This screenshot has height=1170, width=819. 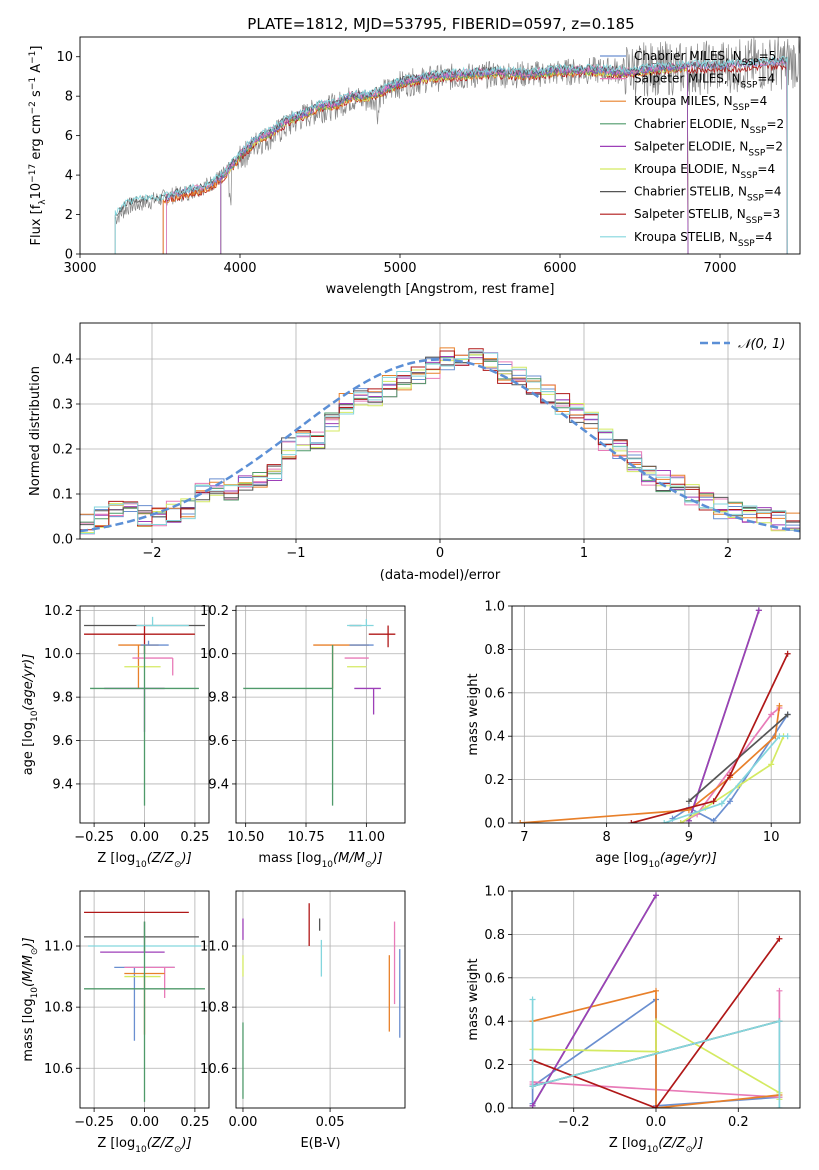 I want to click on y-tick-label: 9.6, so click(x=218, y=741).